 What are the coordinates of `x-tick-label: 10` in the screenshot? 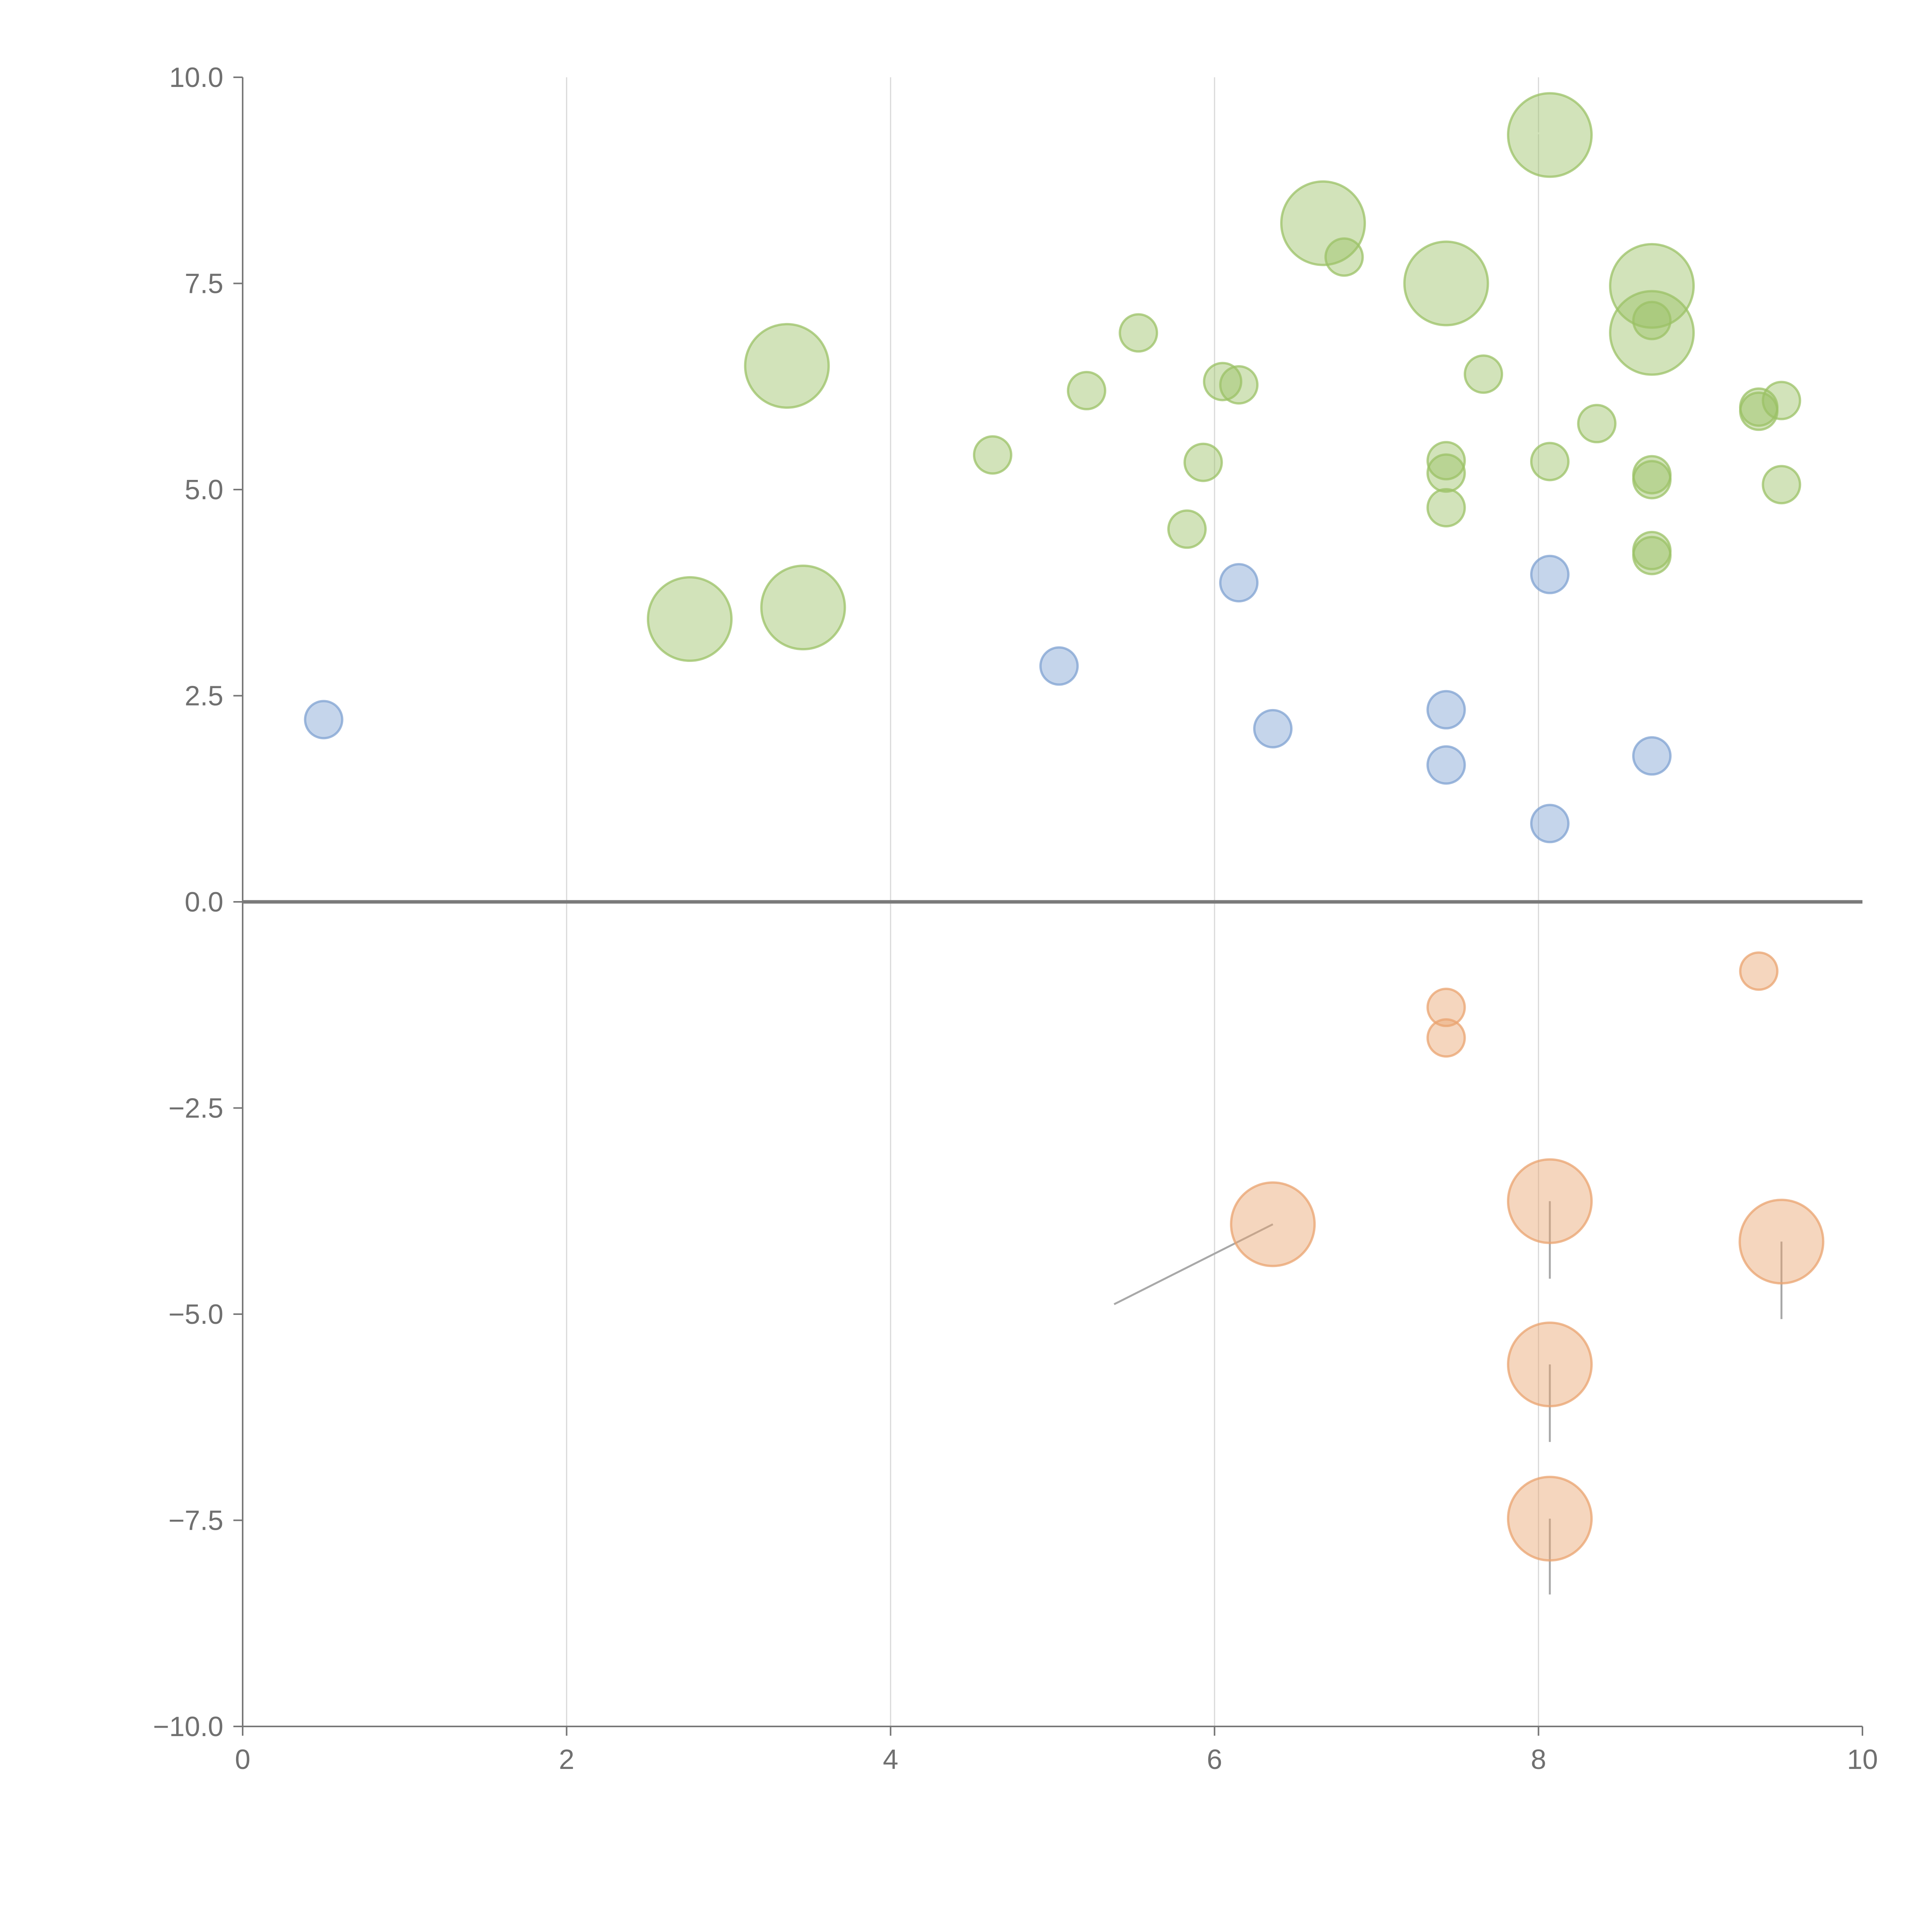 It's located at (1863, 1759).